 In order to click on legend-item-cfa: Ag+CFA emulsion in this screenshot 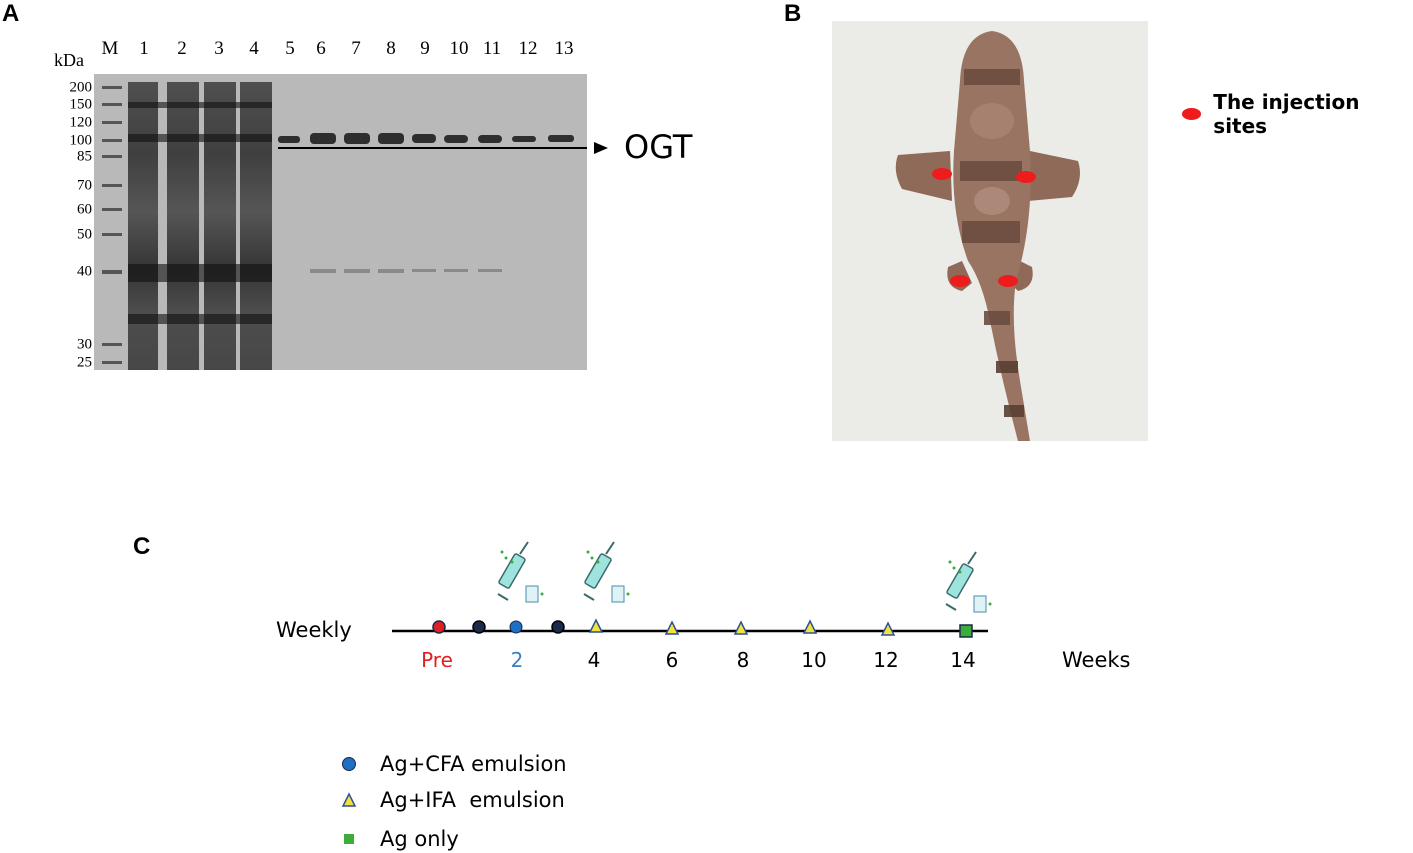, I will do `click(452, 764)`.